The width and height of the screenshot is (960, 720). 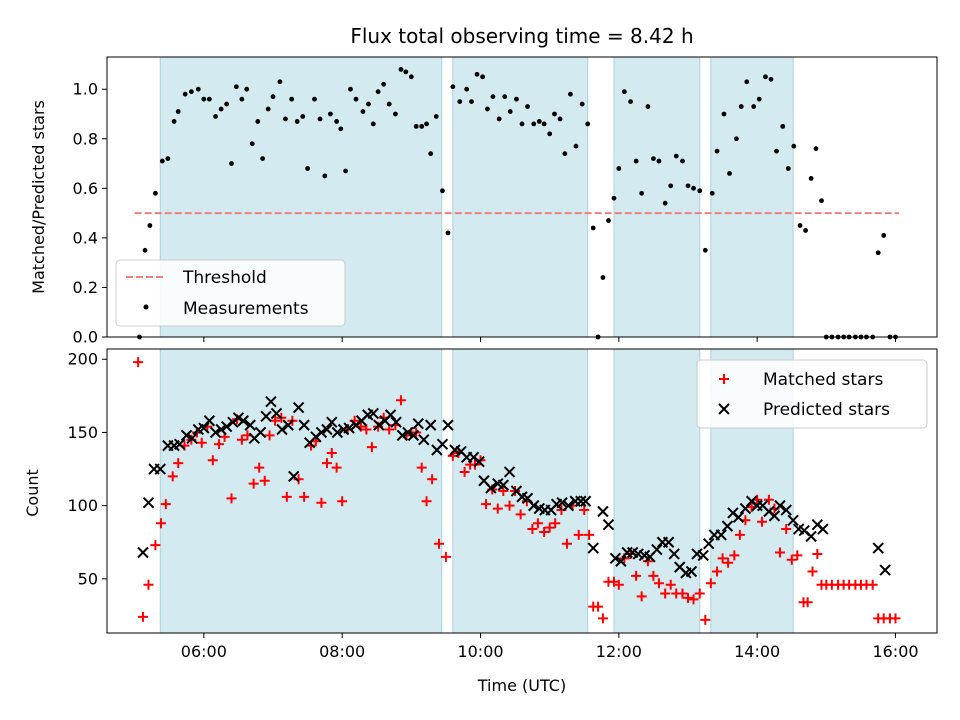 What do you see at coordinates (32, 493) in the screenshot?
I see `bottom-y-axis-label: Count` at bounding box center [32, 493].